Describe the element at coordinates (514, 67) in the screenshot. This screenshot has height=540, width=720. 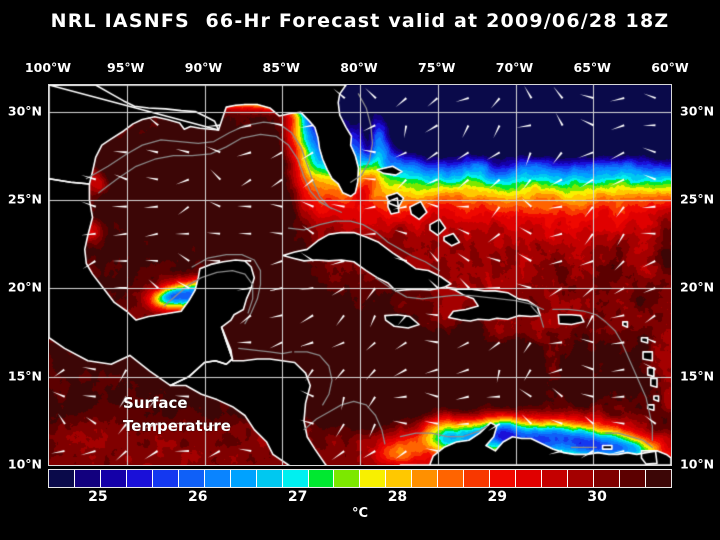
I see `lon-tick: 70°W` at that location.